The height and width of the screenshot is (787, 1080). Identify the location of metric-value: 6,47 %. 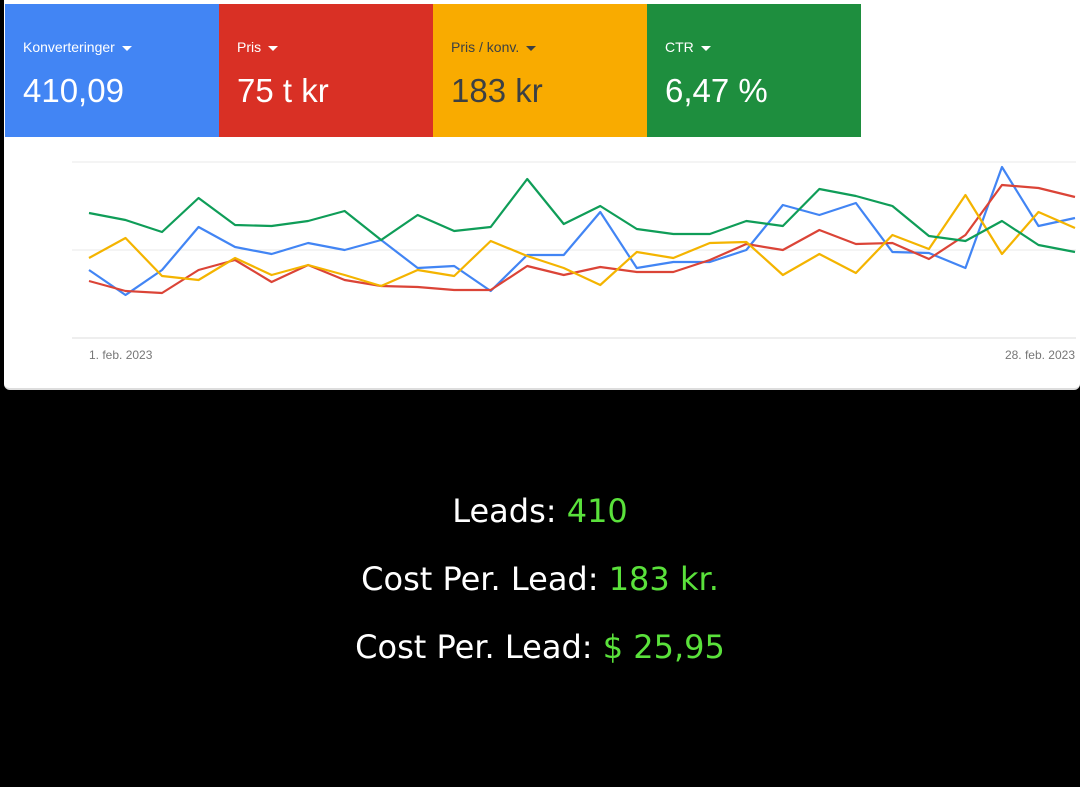
(716, 90).